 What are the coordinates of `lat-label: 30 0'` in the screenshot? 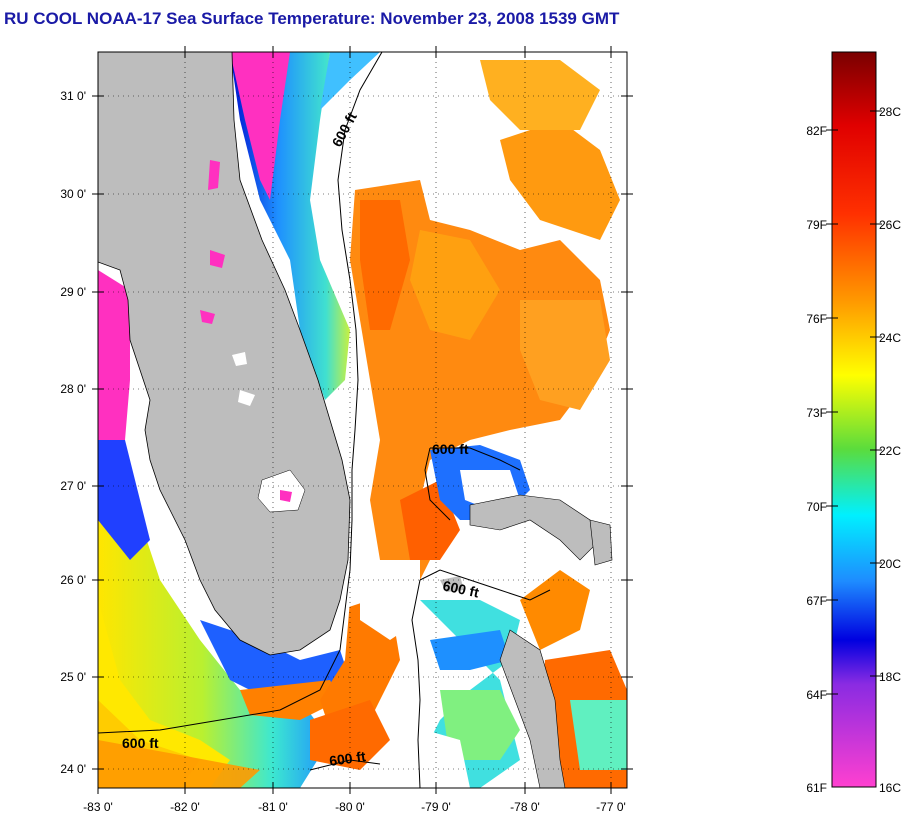 It's located at (73, 194).